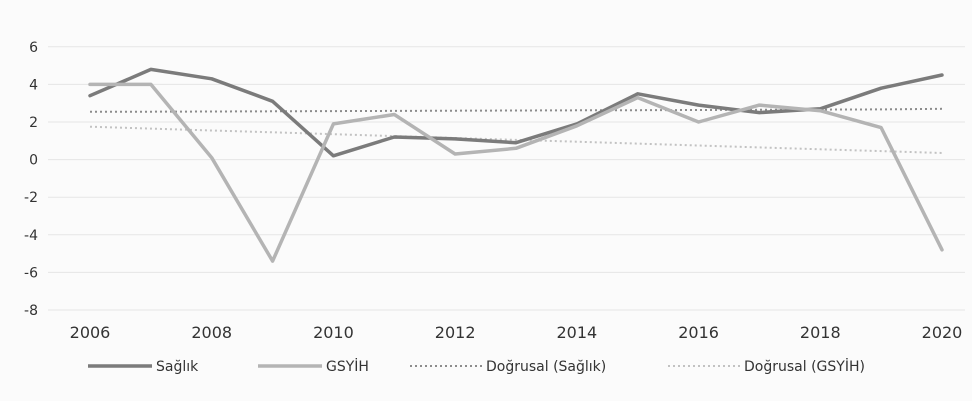 This screenshot has width=972, height=405. I want to click on legend-label-1: GSYİH, so click(347, 366).